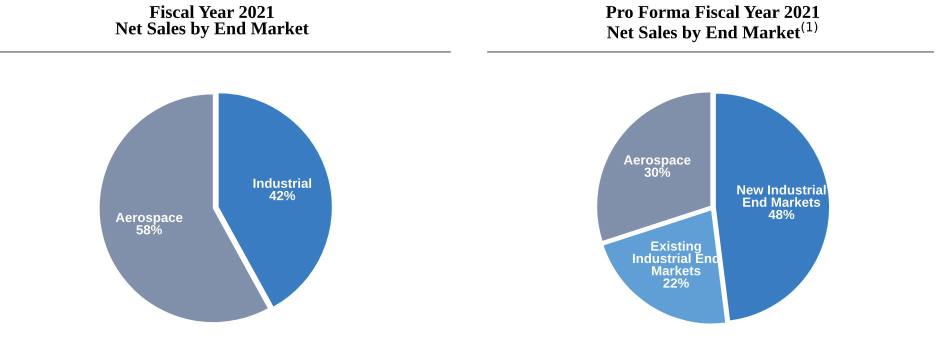 This screenshot has height=358, width=938. I want to click on data-label: 42%, so click(282, 195).